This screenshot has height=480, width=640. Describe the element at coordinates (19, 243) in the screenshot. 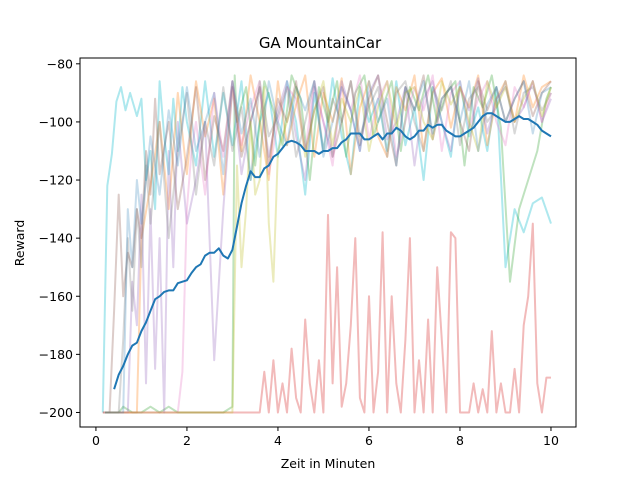

I see `y-axis-title: Reward` at that location.